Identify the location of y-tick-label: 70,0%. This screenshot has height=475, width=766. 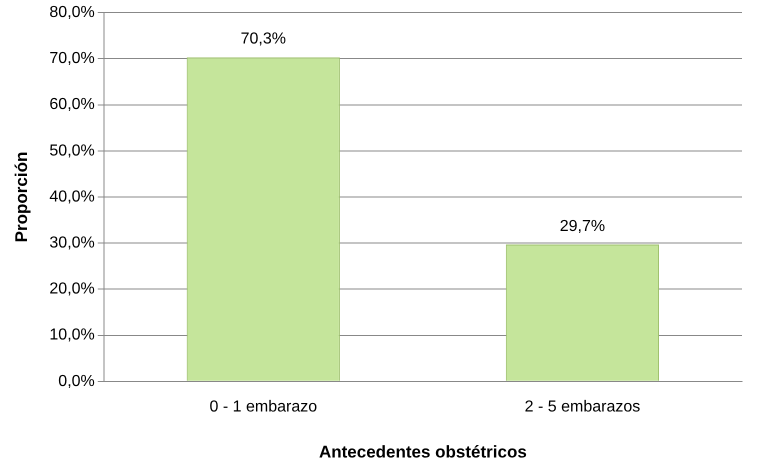
(72, 59).